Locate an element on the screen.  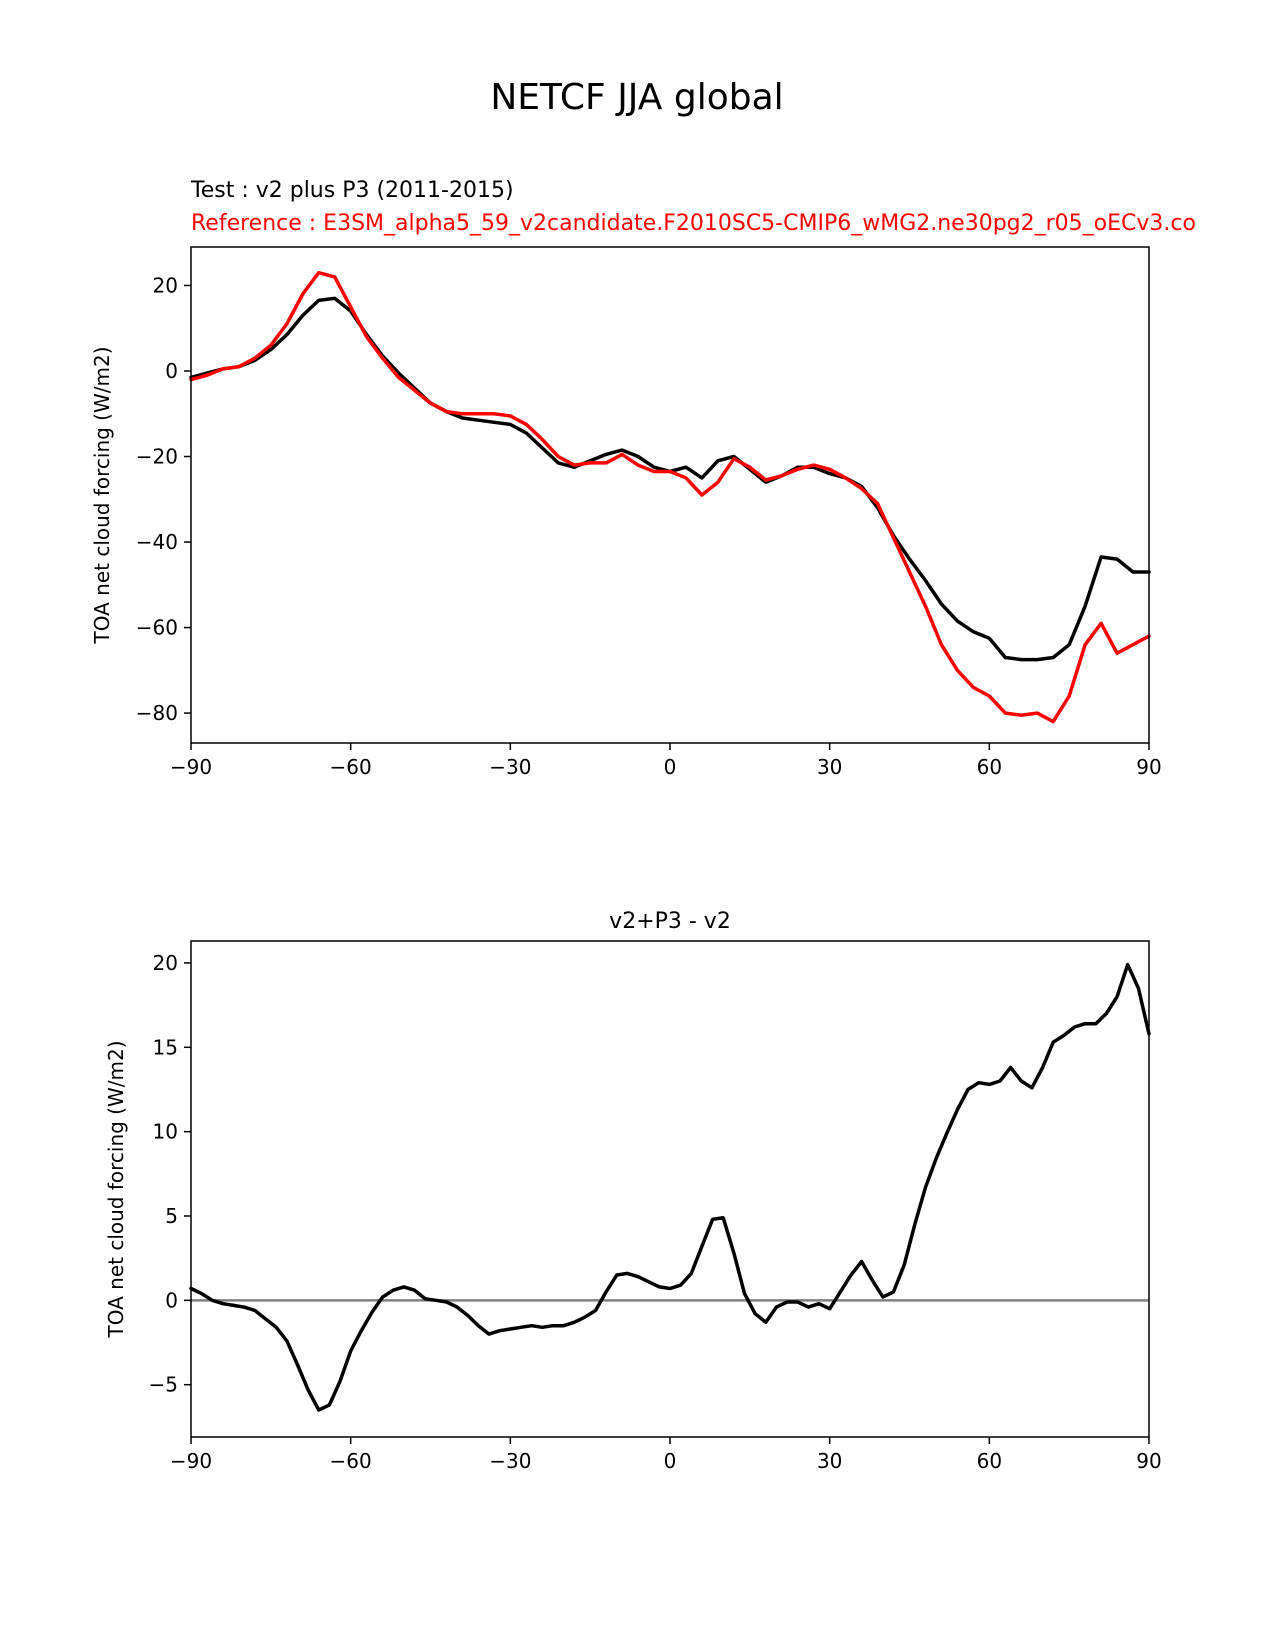
test-label: Test : v2 plus P3 (2011-2015) is located at coordinates (352, 190).